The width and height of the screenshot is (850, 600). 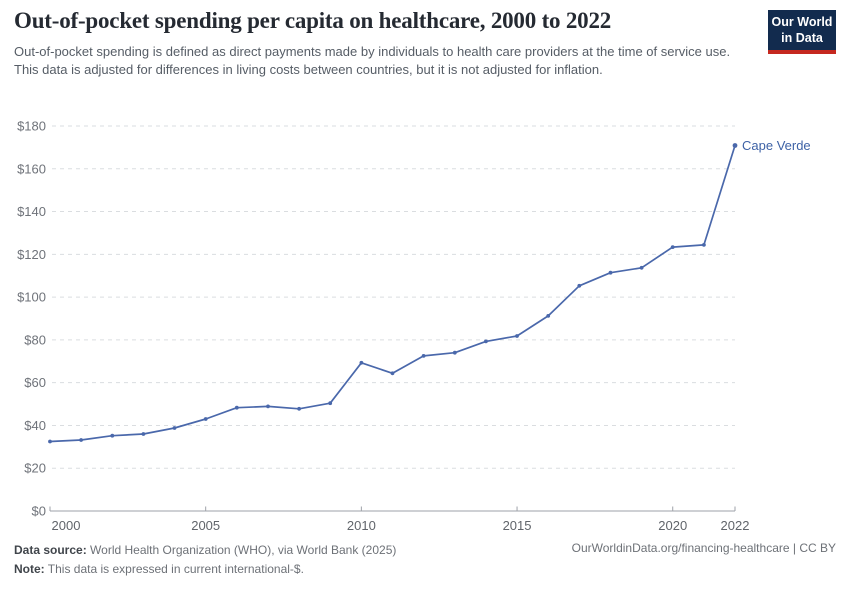 I want to click on note-label: Note:, so click(x=29, y=568).